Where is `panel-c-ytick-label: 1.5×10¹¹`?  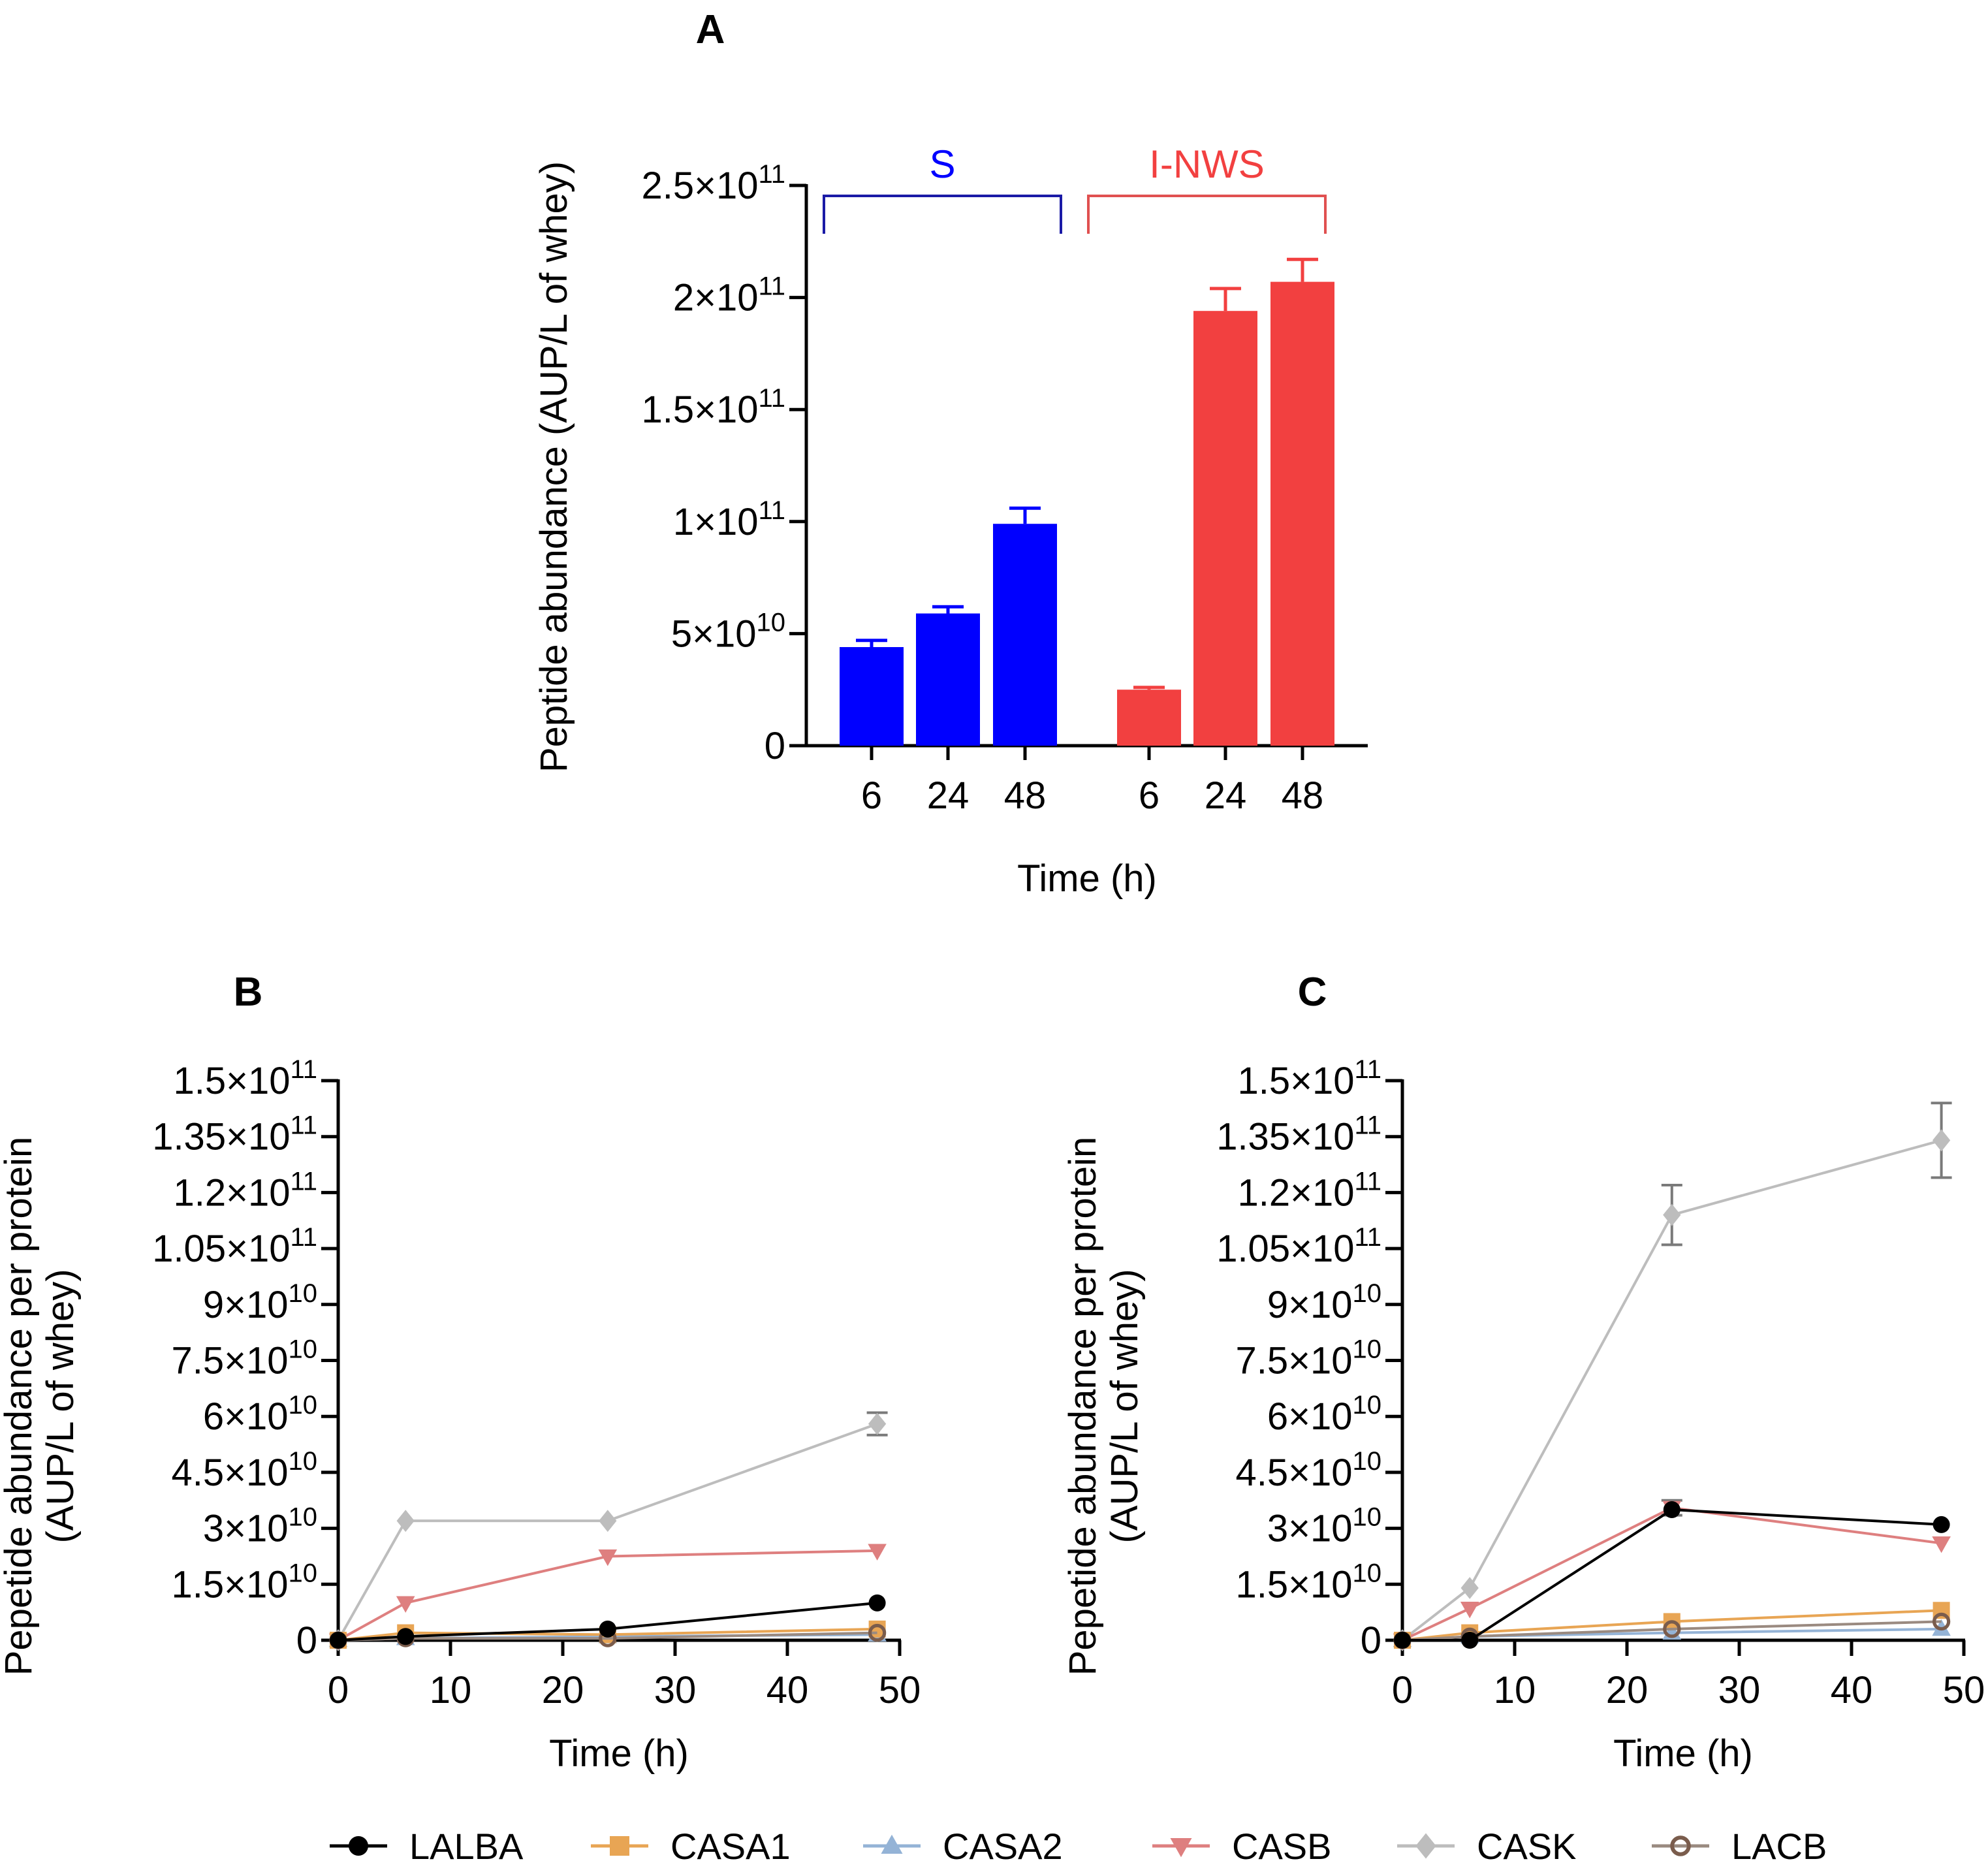
panel-c-ytick-label: 1.5×10¹¹ is located at coordinates (1309, 1078).